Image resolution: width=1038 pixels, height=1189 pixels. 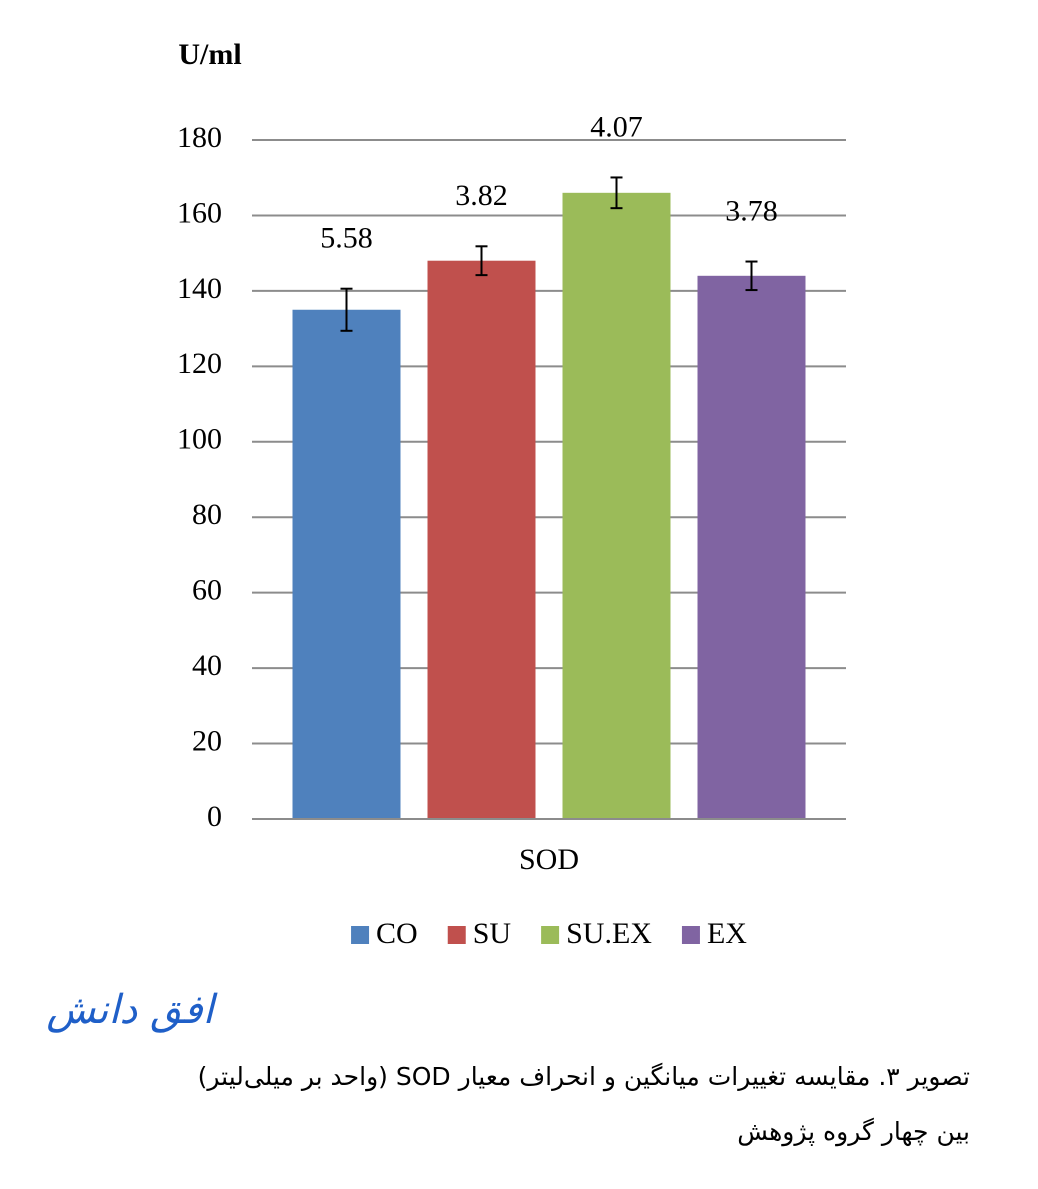 I want to click on y-axis-label: U/ml, so click(x=209, y=54).